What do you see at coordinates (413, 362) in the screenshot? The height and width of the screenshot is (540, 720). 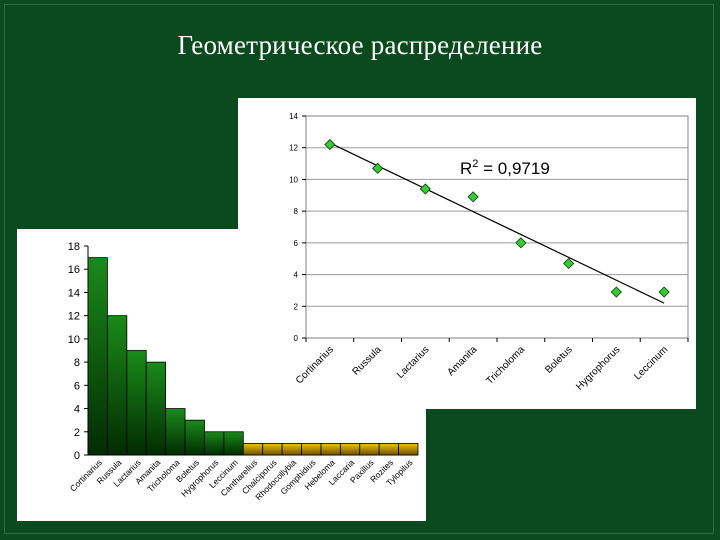 I see `scatter-category-label: Lactarius` at bounding box center [413, 362].